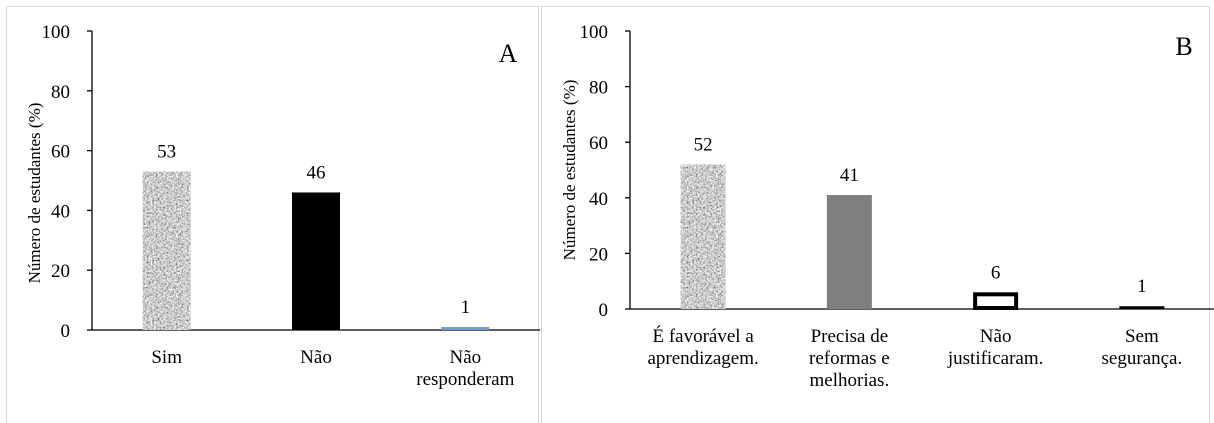 The width and height of the screenshot is (1214, 423). Describe the element at coordinates (995, 347) in the screenshot. I see `category-label: Não justificaram.` at that location.